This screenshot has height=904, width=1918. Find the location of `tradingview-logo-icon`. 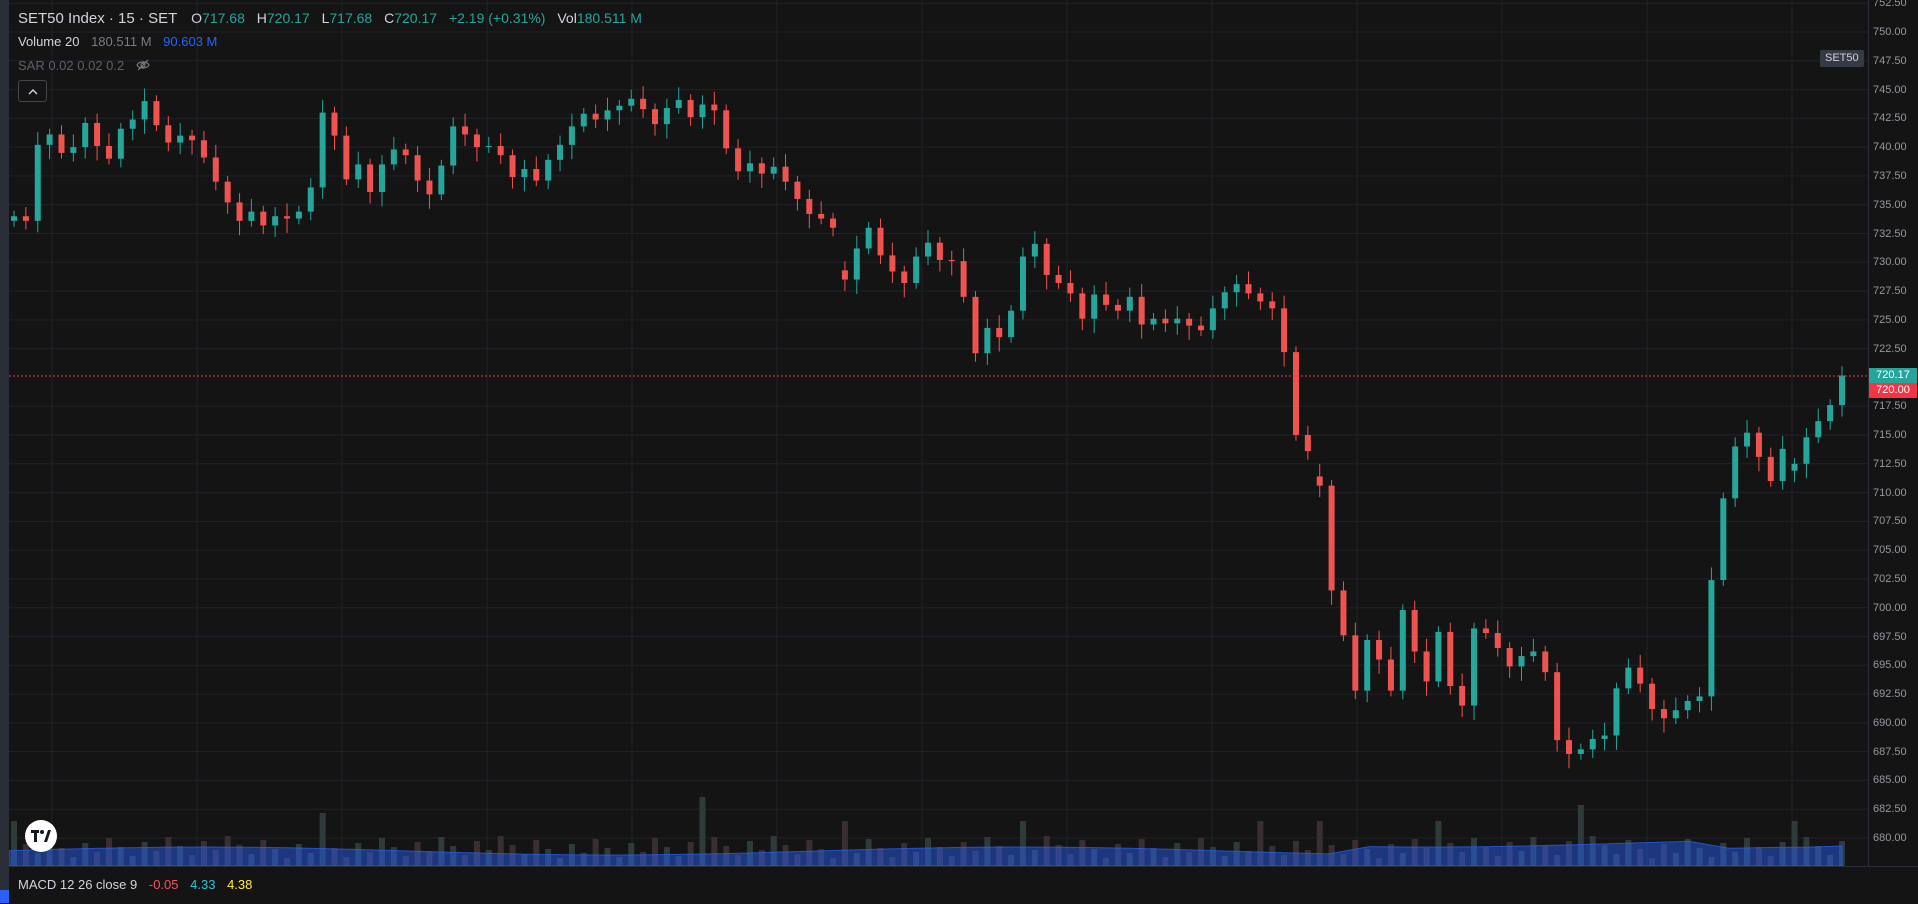

tradingview-logo-icon is located at coordinates (41, 836).